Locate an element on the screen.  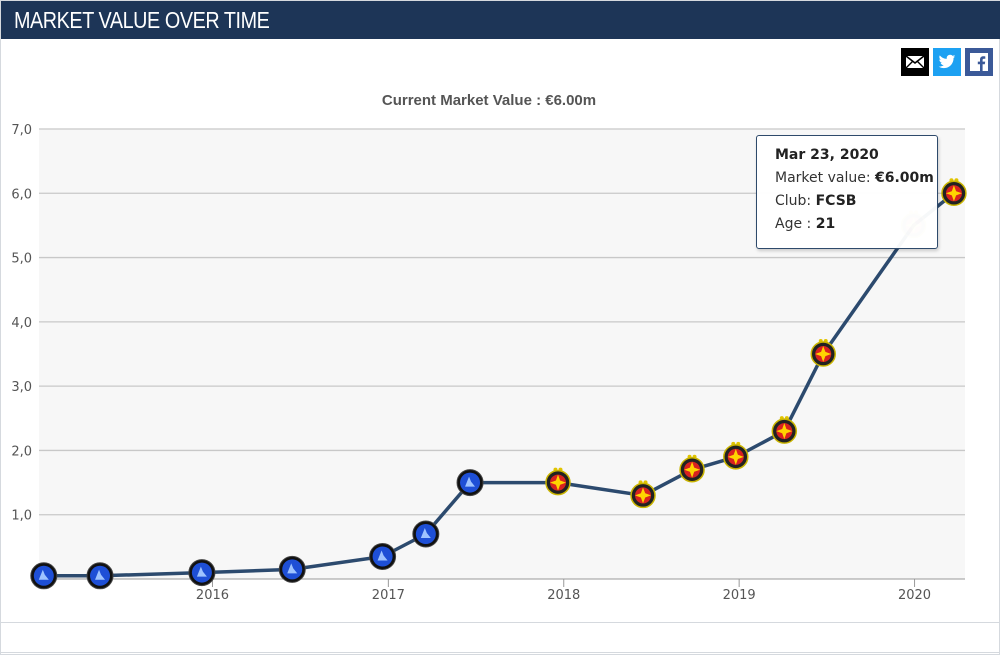
y-tick-label: 1,0 is located at coordinates (21, 516).